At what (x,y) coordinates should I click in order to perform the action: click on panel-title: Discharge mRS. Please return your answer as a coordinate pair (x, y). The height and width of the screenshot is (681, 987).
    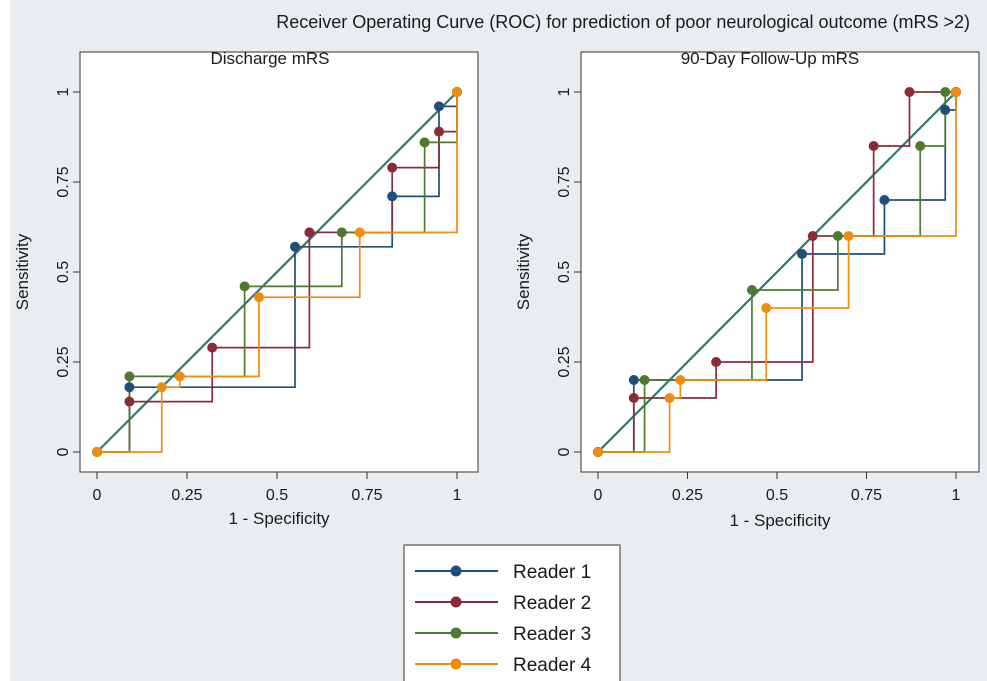
    Looking at the image, I should click on (269, 58).